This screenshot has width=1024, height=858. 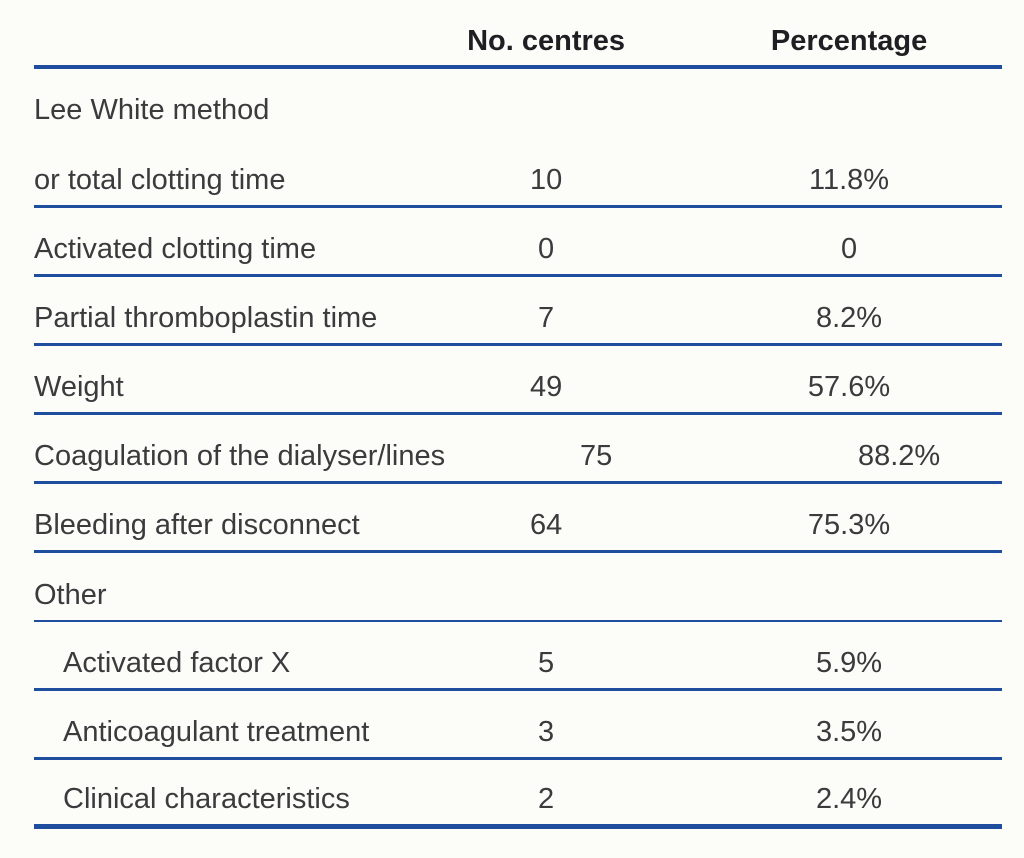 I want to click on row-label: Bleeding after disconnect, so click(x=197, y=525).